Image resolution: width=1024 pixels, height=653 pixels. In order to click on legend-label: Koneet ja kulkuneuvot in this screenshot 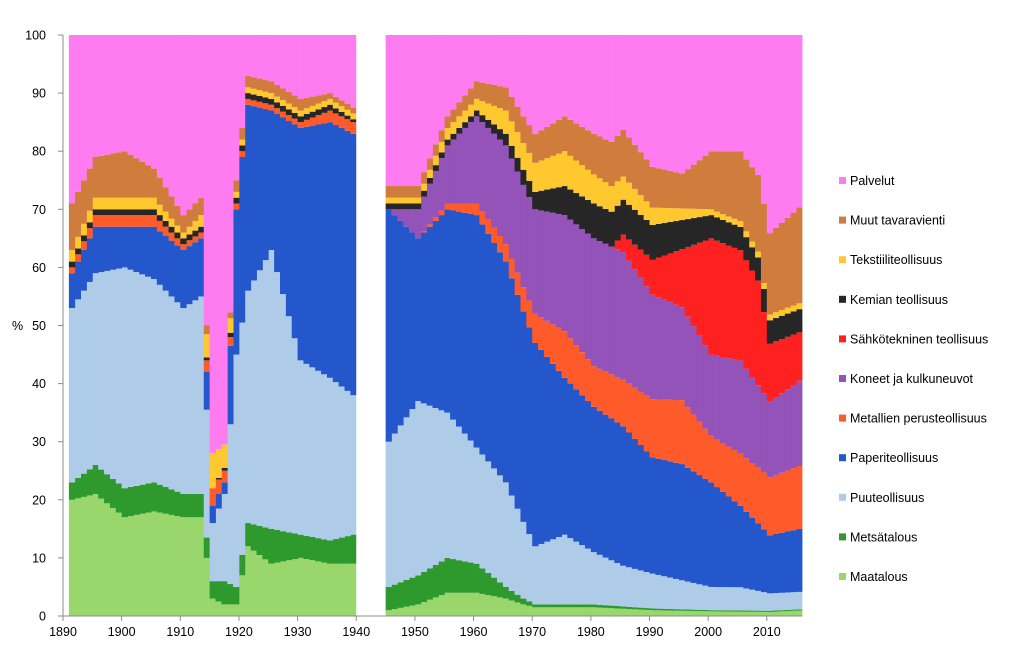, I will do `click(912, 379)`.